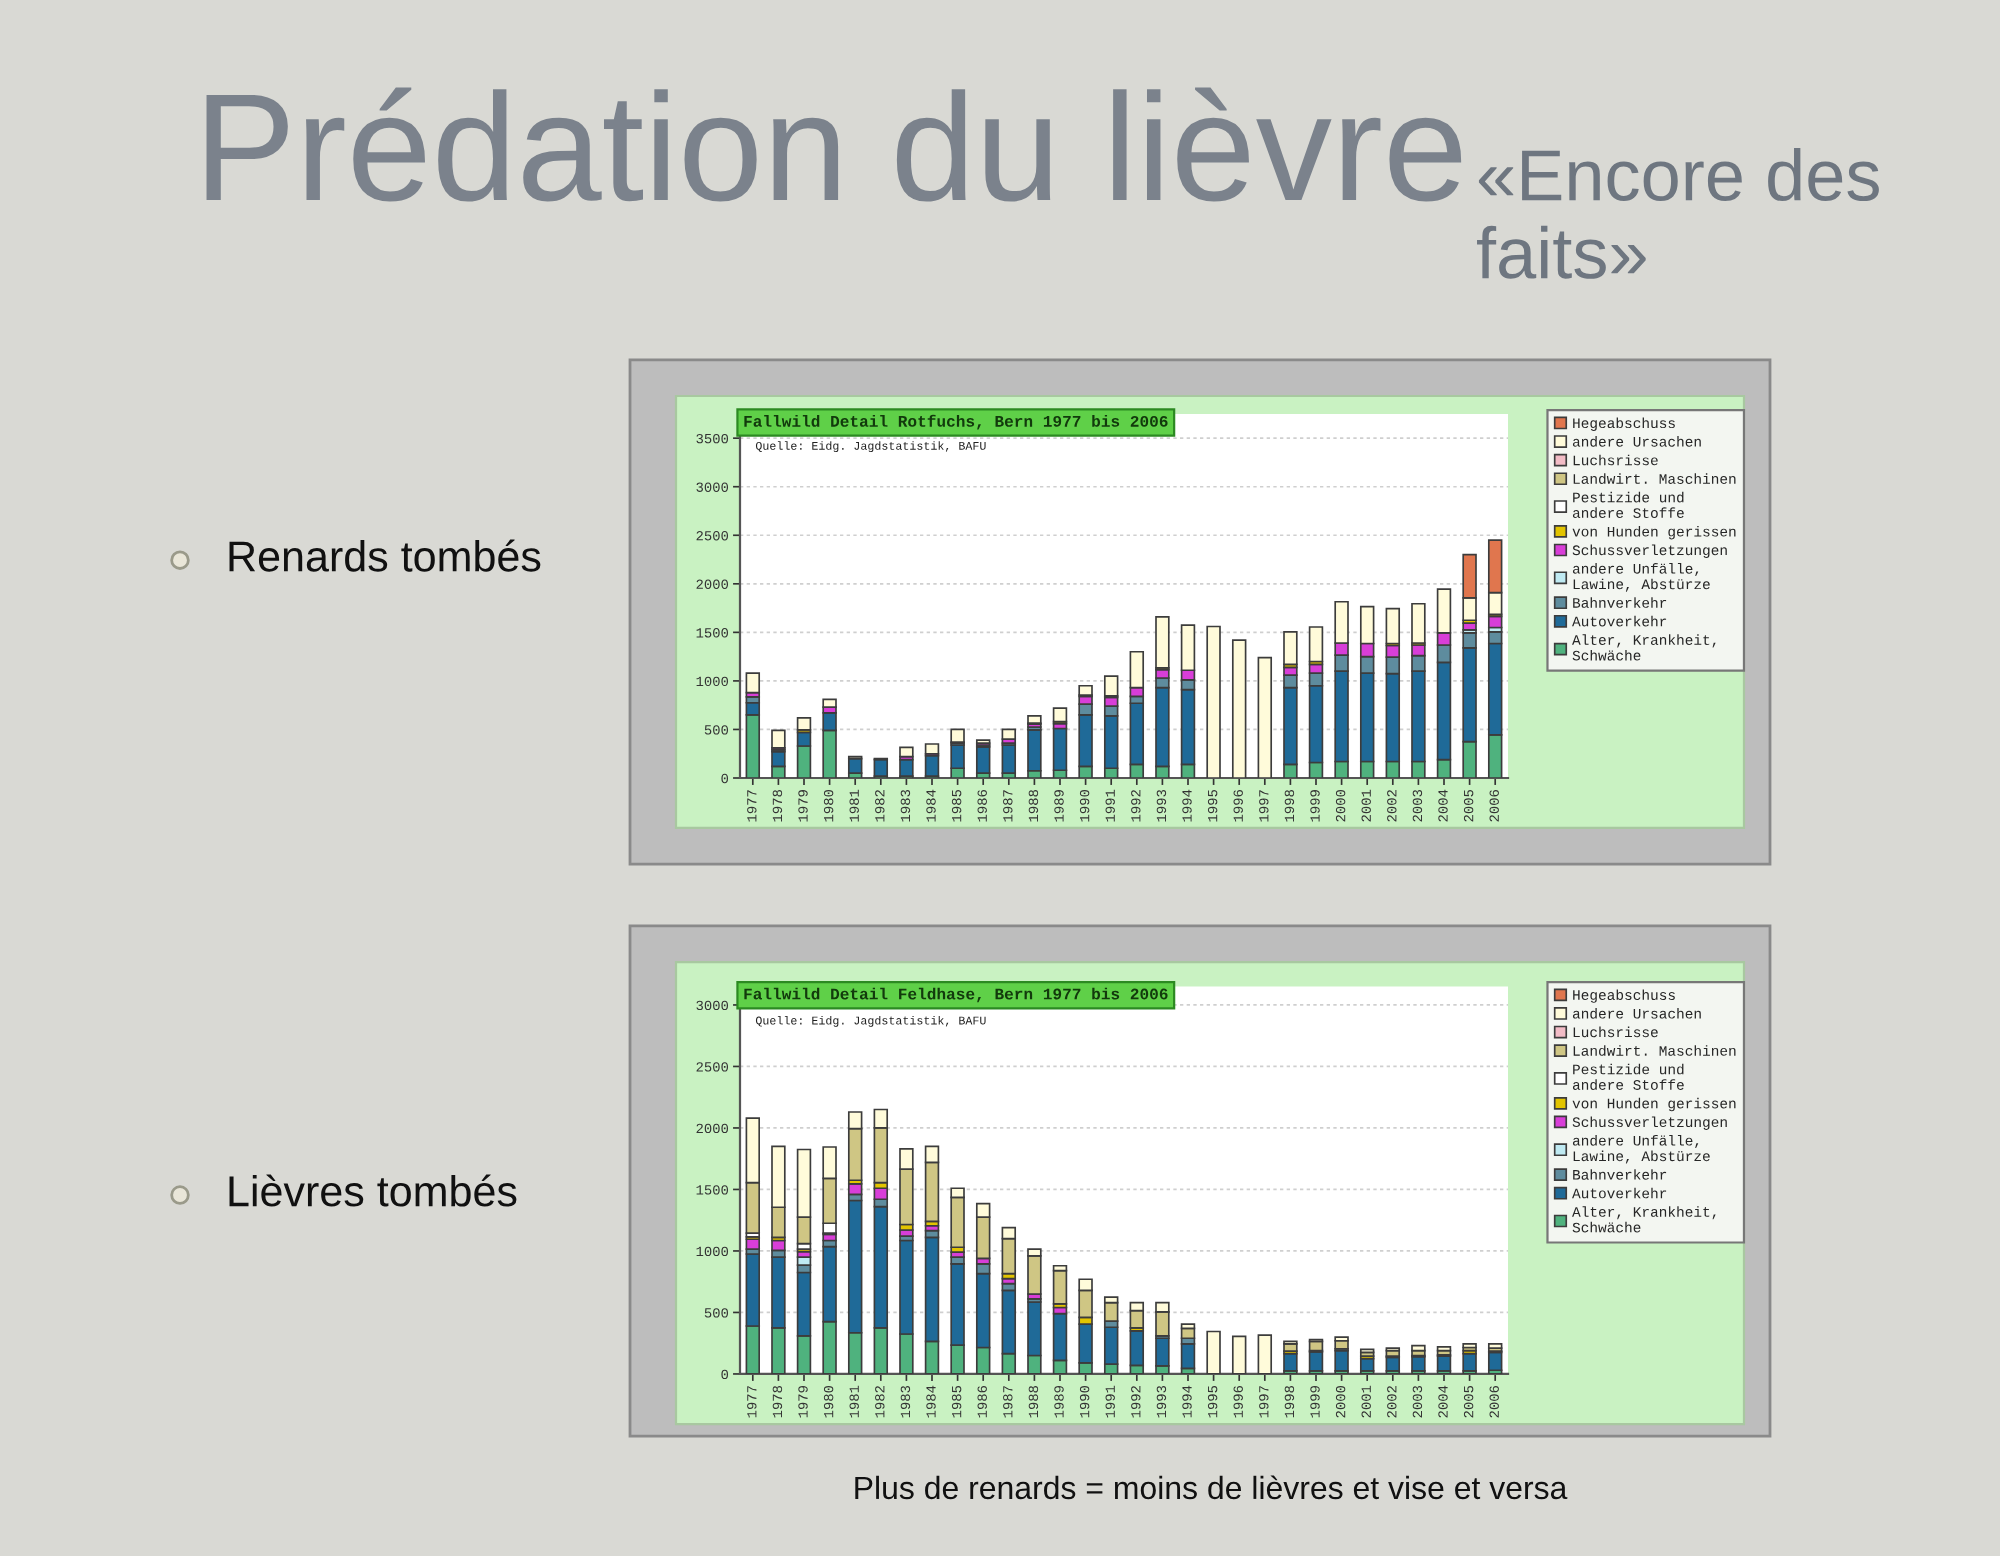  I want to click on chart-title: Fallwild Detail Feldhase, Bern 1977 bis 2006, so click(956, 995).